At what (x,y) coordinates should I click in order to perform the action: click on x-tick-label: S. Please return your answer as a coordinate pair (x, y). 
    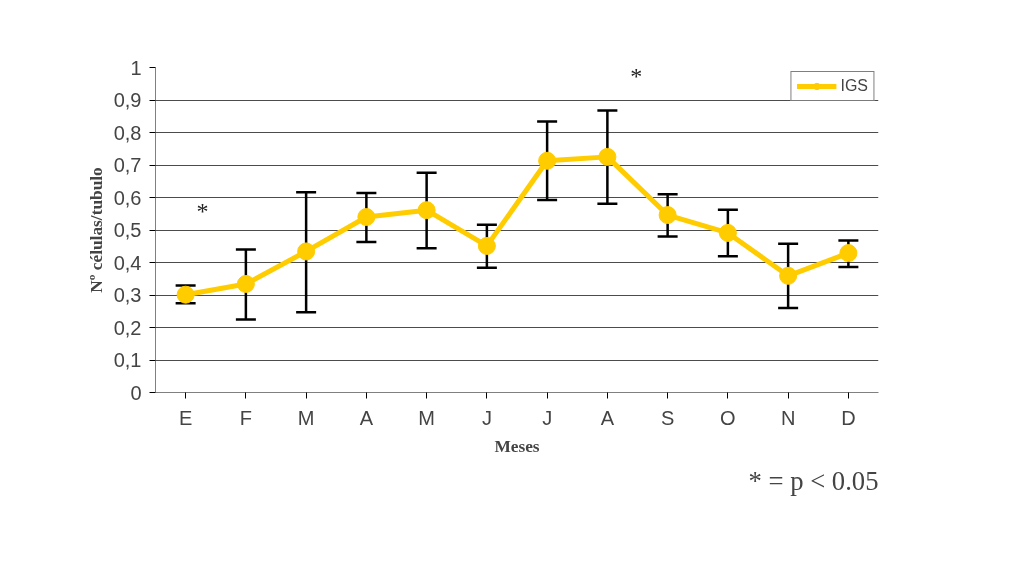
    Looking at the image, I should click on (667, 417).